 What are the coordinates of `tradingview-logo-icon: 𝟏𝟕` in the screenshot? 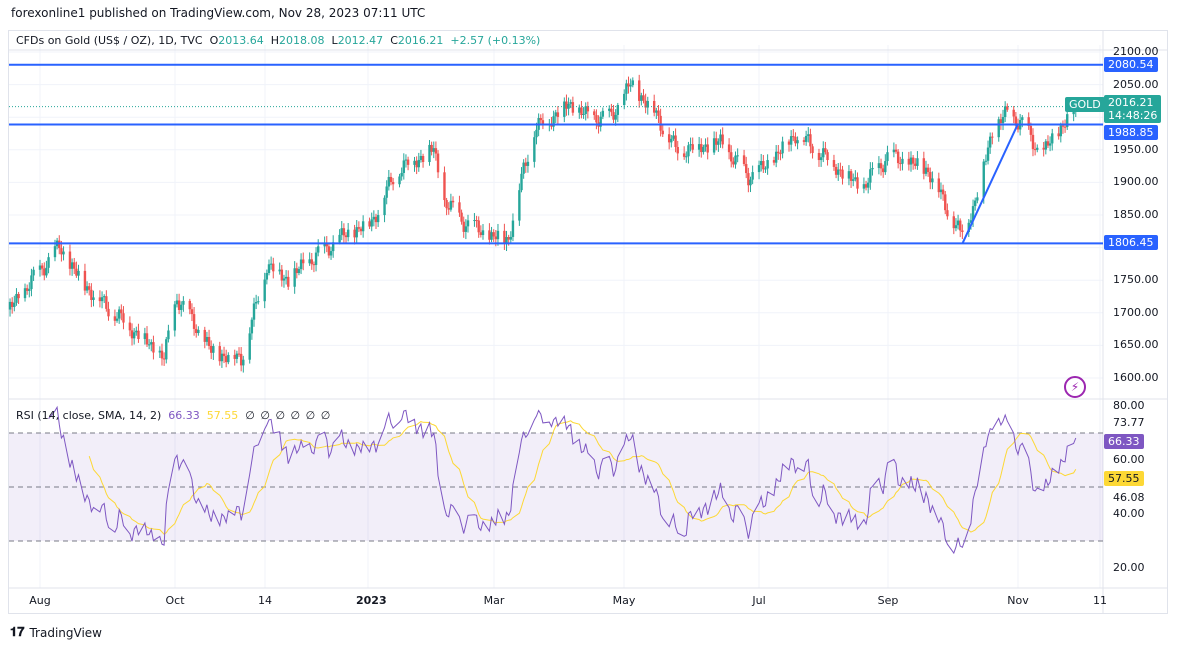 It's located at (17, 632).